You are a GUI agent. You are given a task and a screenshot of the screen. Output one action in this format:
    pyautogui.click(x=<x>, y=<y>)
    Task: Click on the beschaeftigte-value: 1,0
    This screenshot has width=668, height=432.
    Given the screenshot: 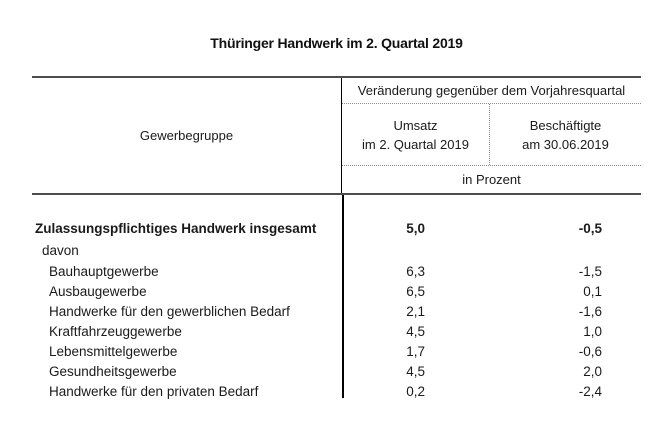 What is the action you would take?
    pyautogui.click(x=592, y=331)
    